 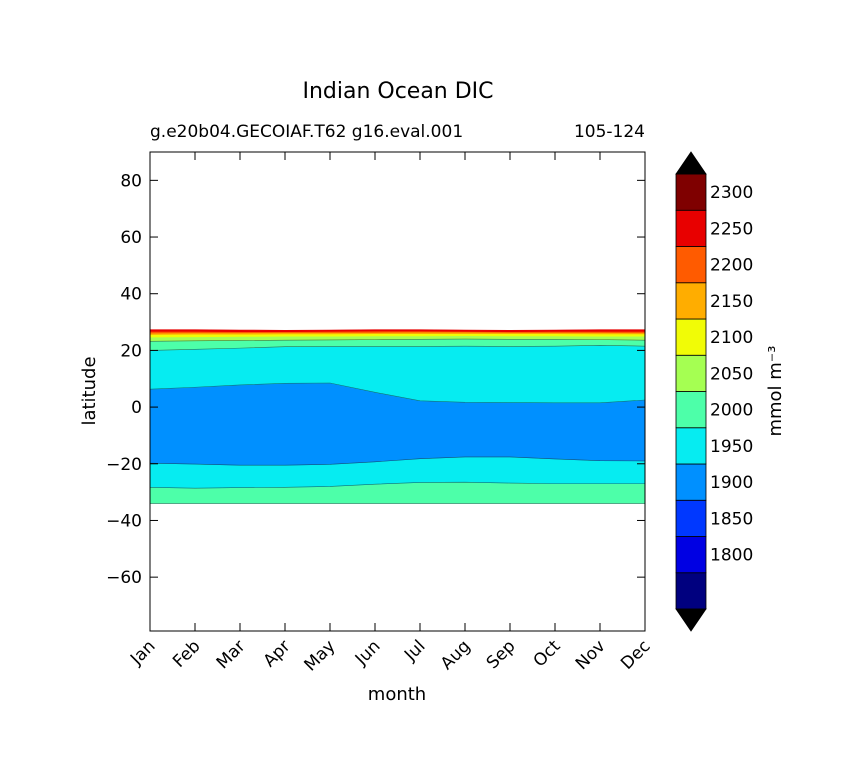 I want to click on y-axis-label: latitude, so click(x=89, y=390).